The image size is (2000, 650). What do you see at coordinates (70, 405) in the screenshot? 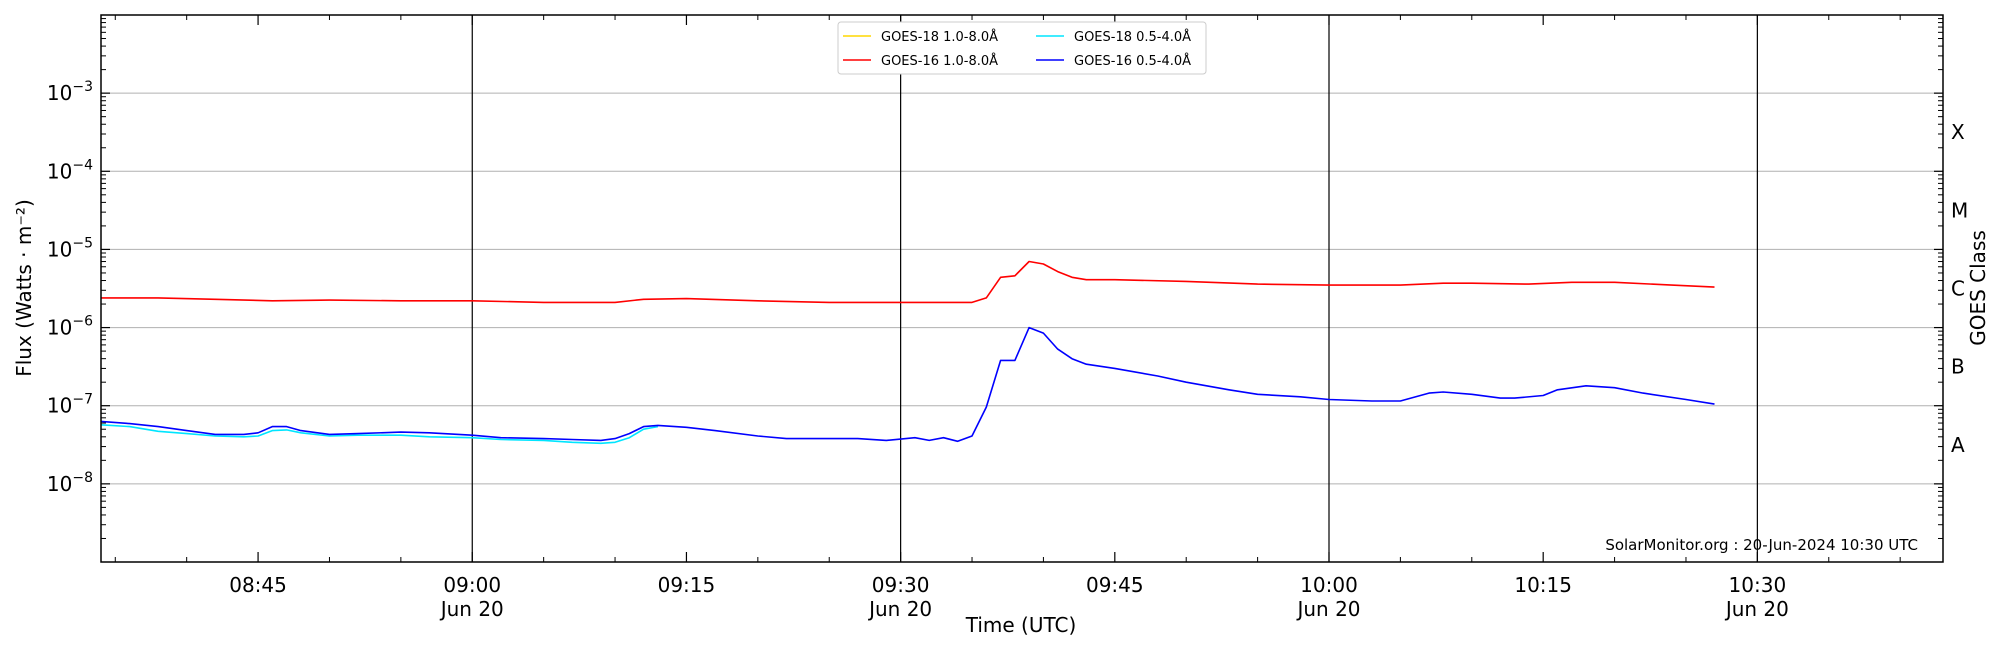
I see `y-tick-label: 10⁻⁷` at bounding box center [70, 405].